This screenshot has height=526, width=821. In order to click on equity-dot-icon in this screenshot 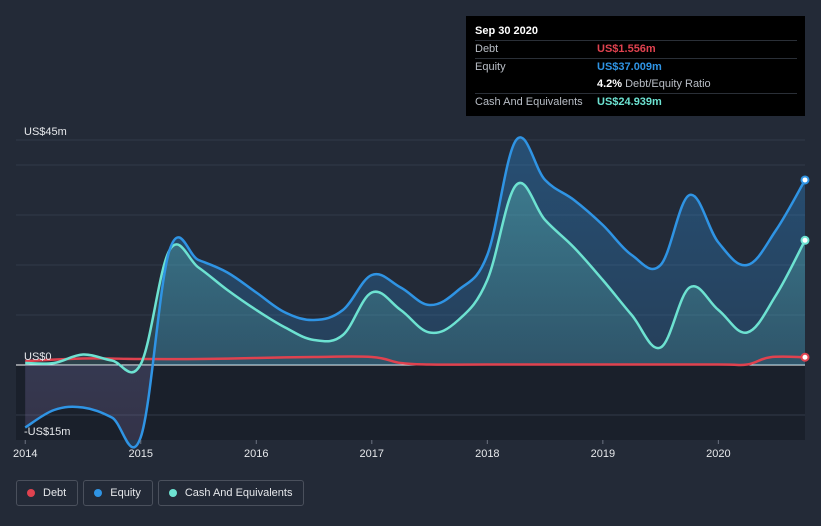, I will do `click(98, 493)`.